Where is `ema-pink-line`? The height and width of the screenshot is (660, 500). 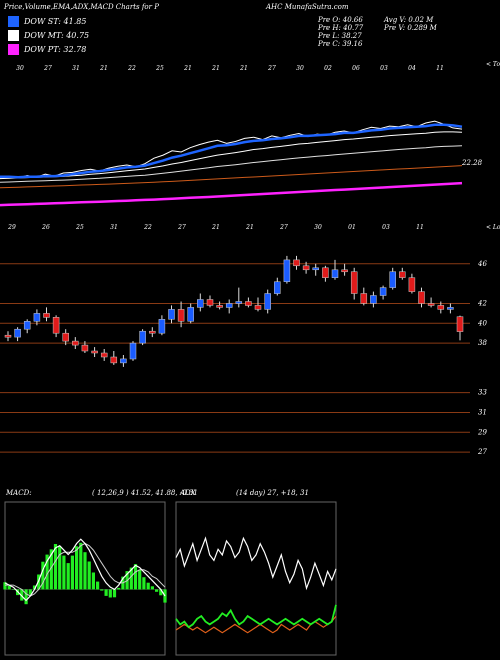
ema-pink-line is located at coordinates (231, 194).